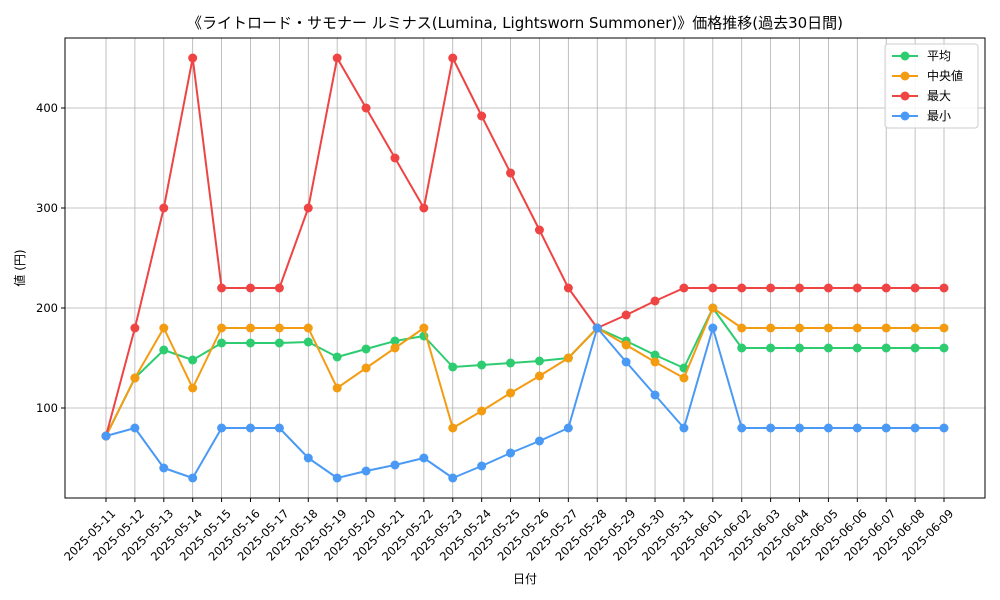 This screenshot has width=1000, height=600. Describe the element at coordinates (47, 108) in the screenshot. I see `y-tick-label: 400` at that location.